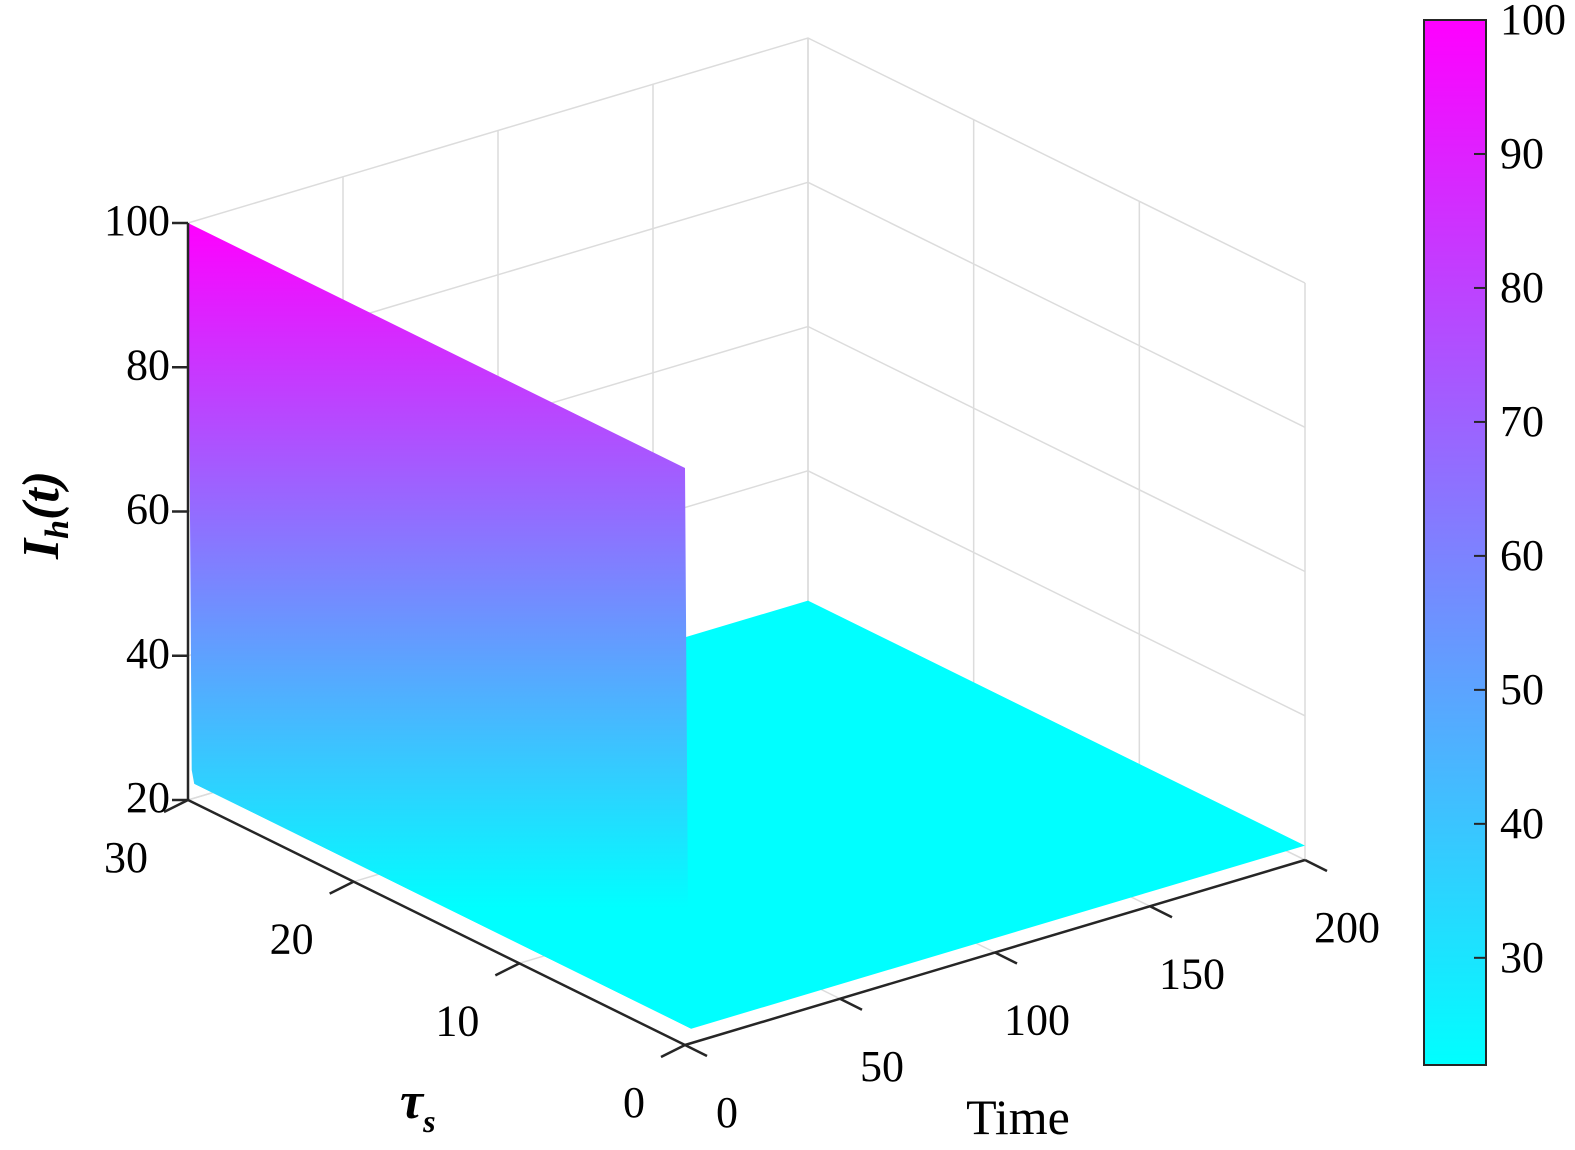 Image resolution: width=1575 pixels, height=1150 pixels. I want to click on y-axis-line, so click(436, 922).